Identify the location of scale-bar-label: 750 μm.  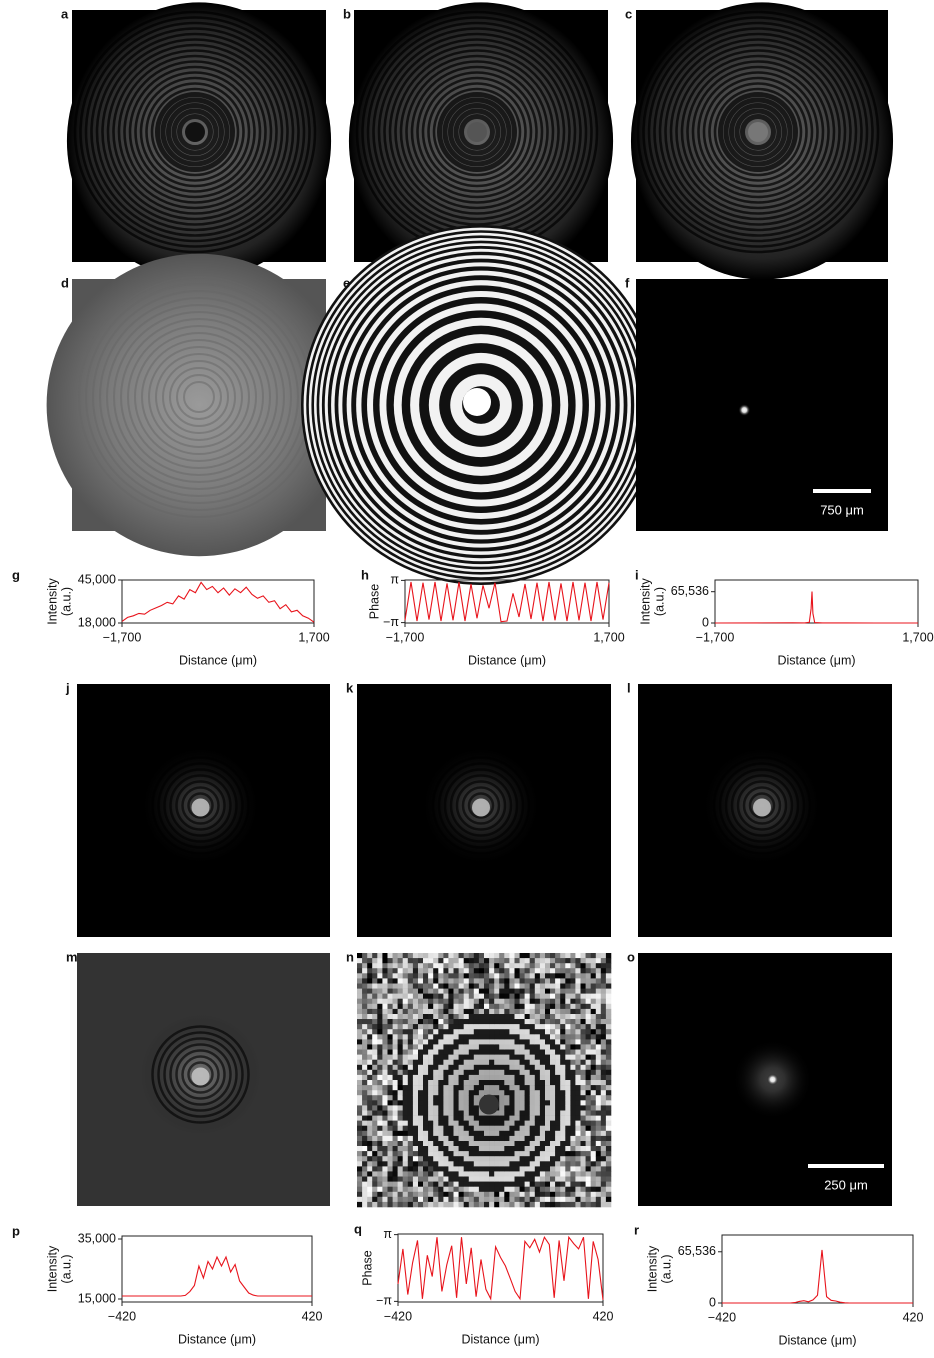
(842, 509).